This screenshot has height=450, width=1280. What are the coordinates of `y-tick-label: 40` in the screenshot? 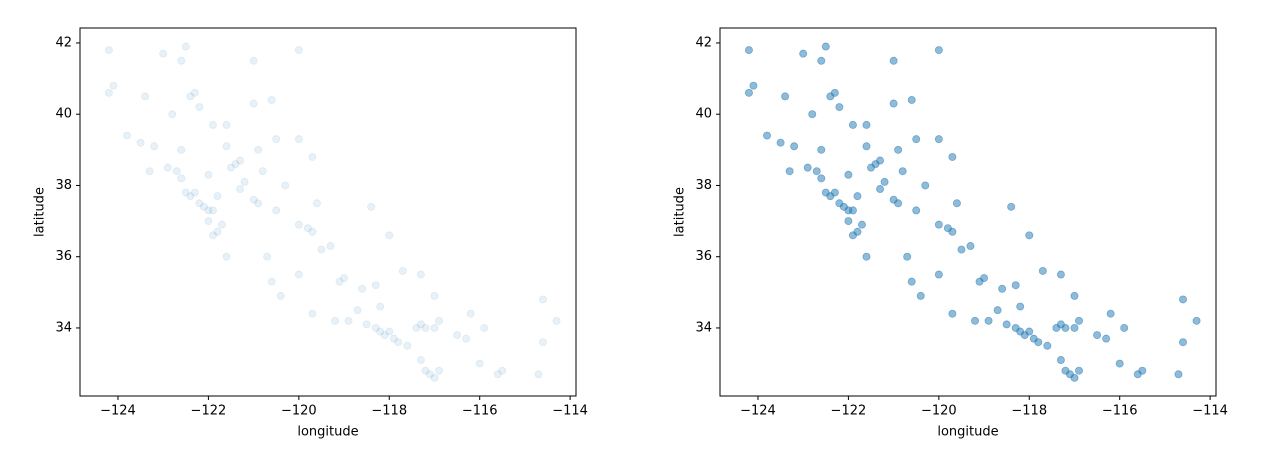 It's located at (703, 114).